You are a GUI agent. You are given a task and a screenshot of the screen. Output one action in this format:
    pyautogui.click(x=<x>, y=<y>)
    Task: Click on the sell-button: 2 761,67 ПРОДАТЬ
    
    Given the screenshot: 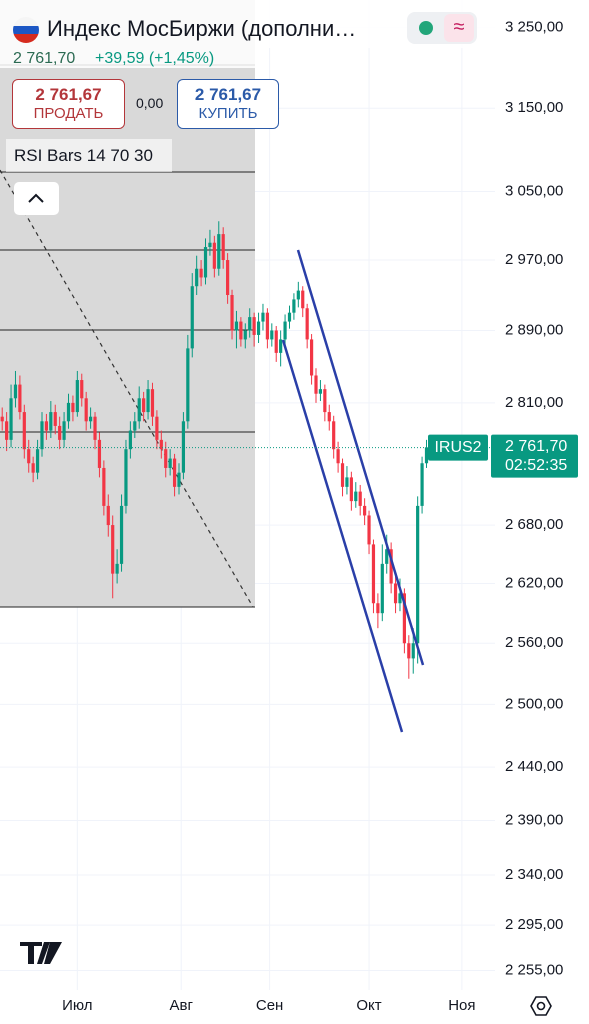 What is the action you would take?
    pyautogui.click(x=68, y=104)
    